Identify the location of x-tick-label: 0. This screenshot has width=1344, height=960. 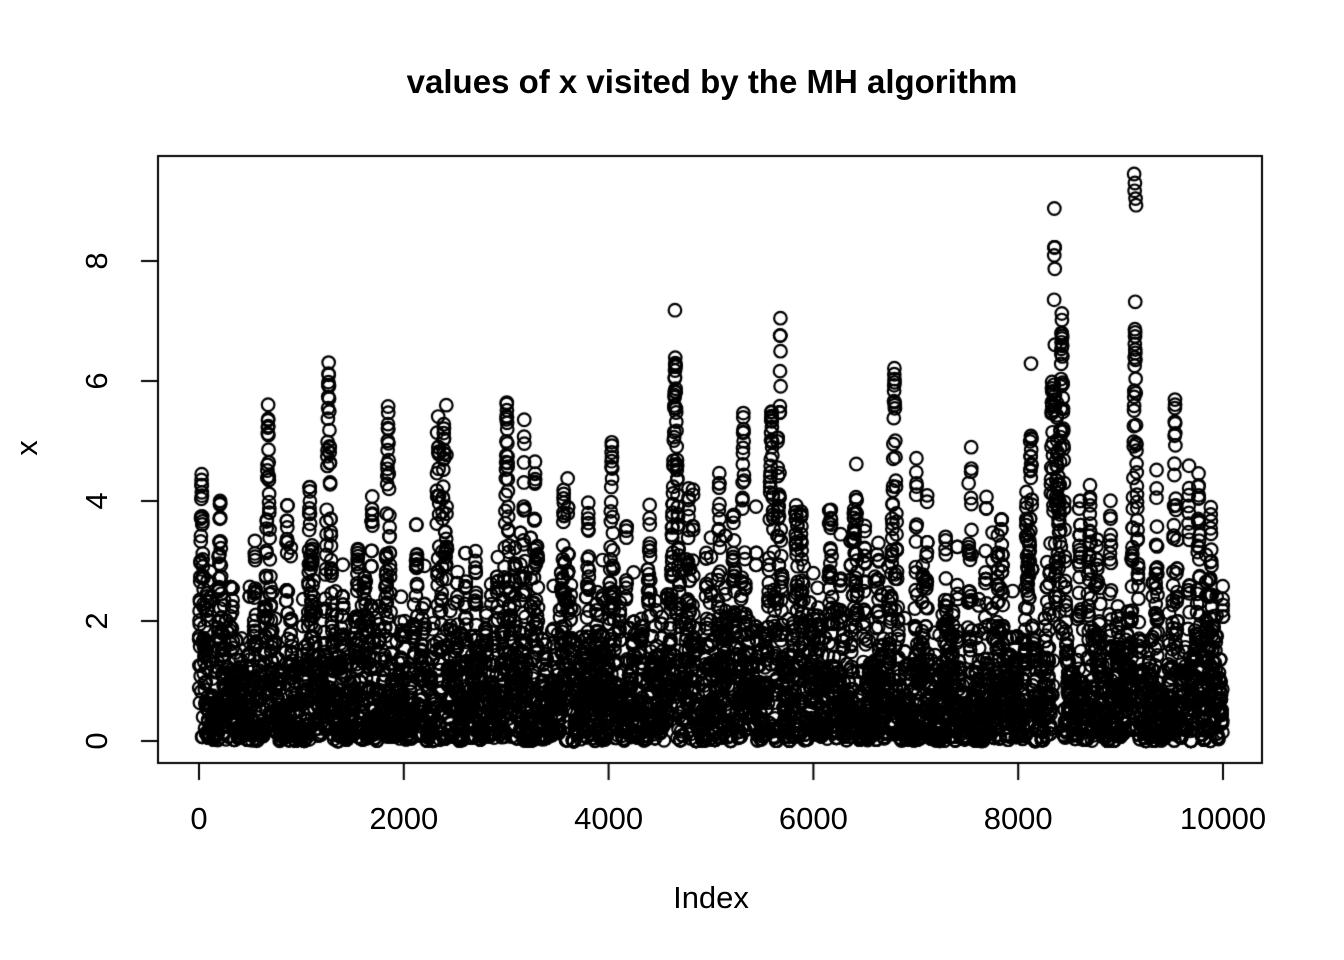
(199, 818).